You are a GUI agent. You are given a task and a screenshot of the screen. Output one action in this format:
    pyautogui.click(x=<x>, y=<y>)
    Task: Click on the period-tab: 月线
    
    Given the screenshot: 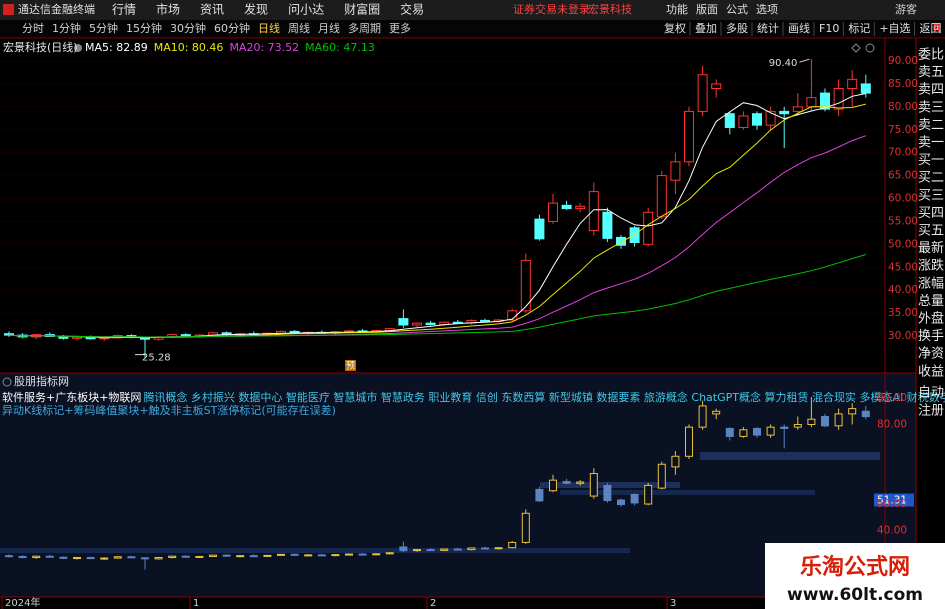 What is the action you would take?
    pyautogui.click(x=329, y=28)
    